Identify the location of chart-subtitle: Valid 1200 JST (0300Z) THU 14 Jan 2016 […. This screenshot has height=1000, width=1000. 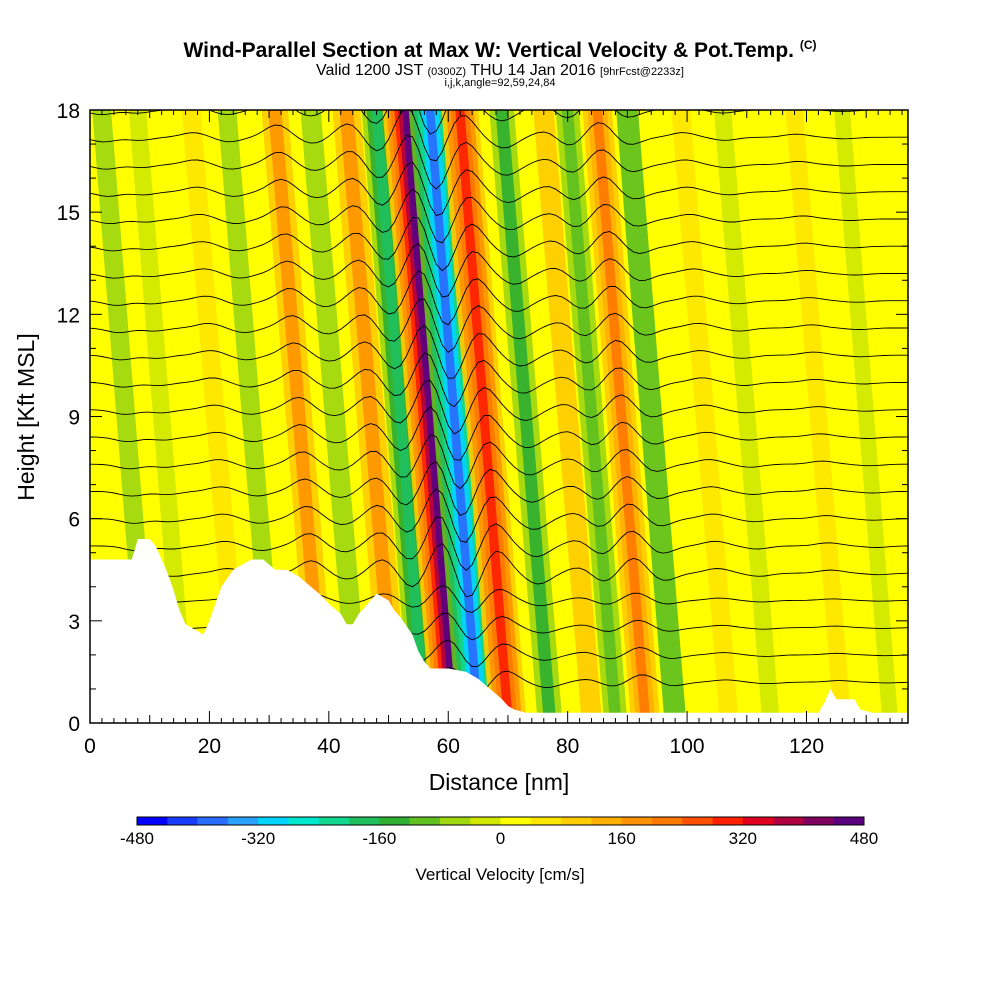
(500, 71).